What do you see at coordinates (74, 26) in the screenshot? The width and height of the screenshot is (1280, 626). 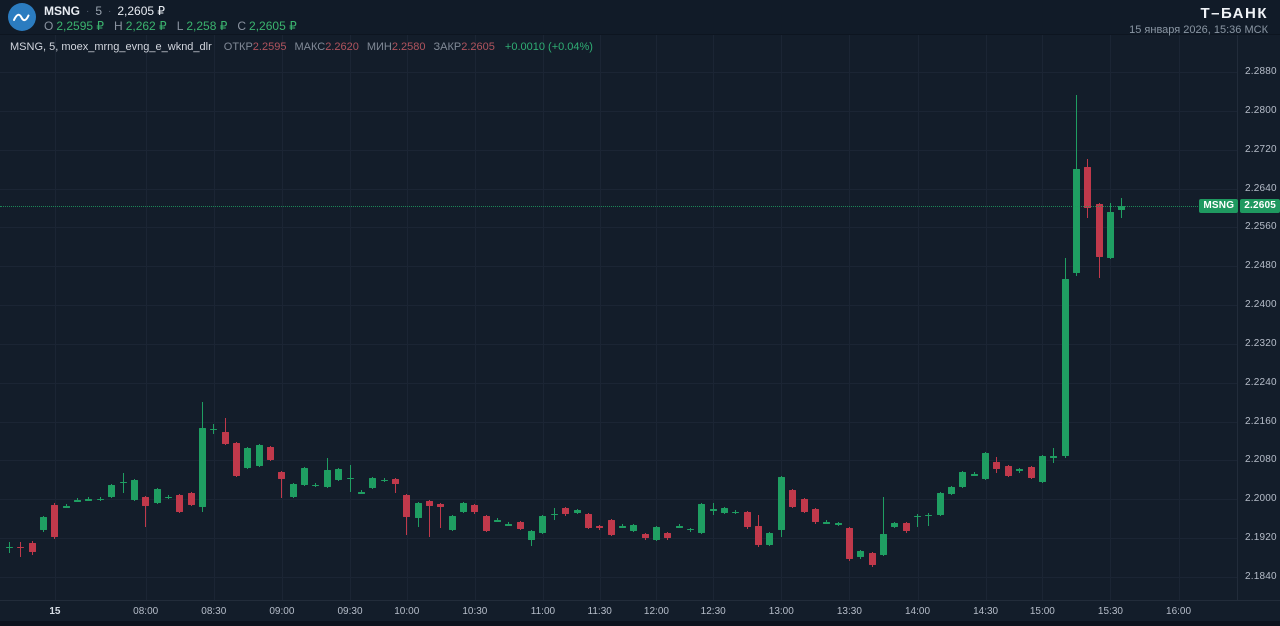 I see `ohlc-open: O 2,2595 ₽` at bounding box center [74, 26].